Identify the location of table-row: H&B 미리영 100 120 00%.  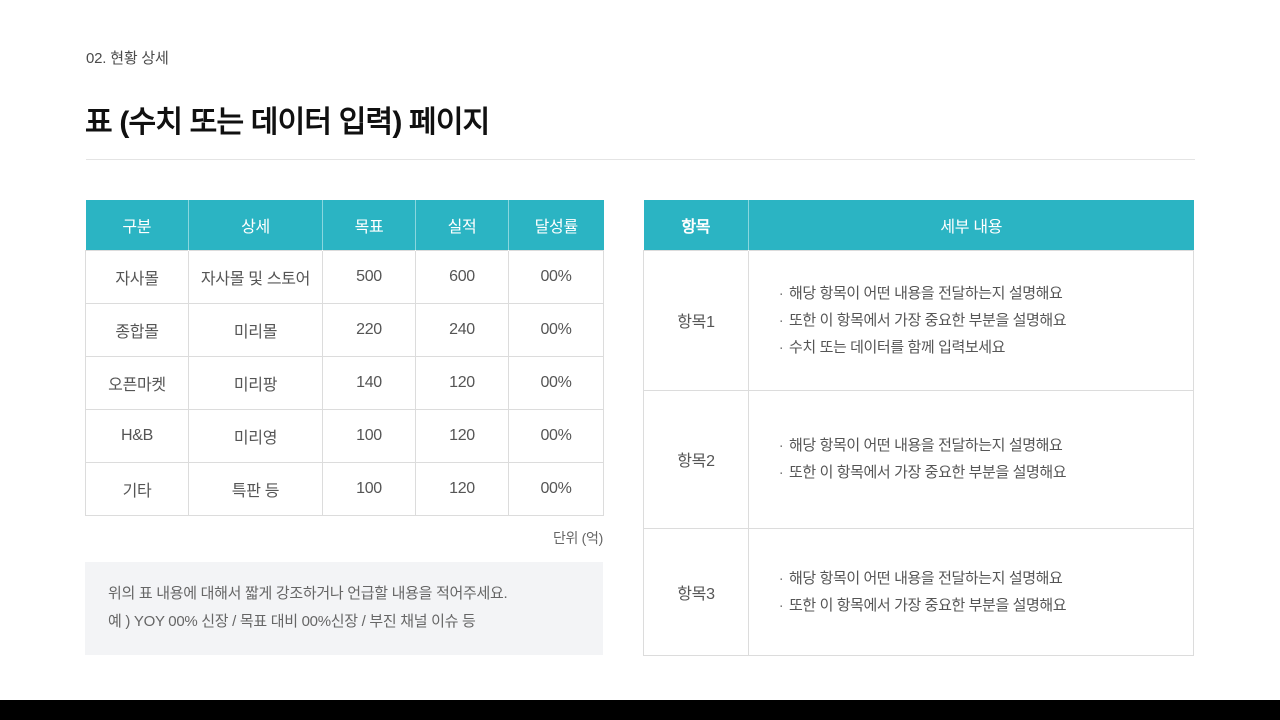
(344, 435).